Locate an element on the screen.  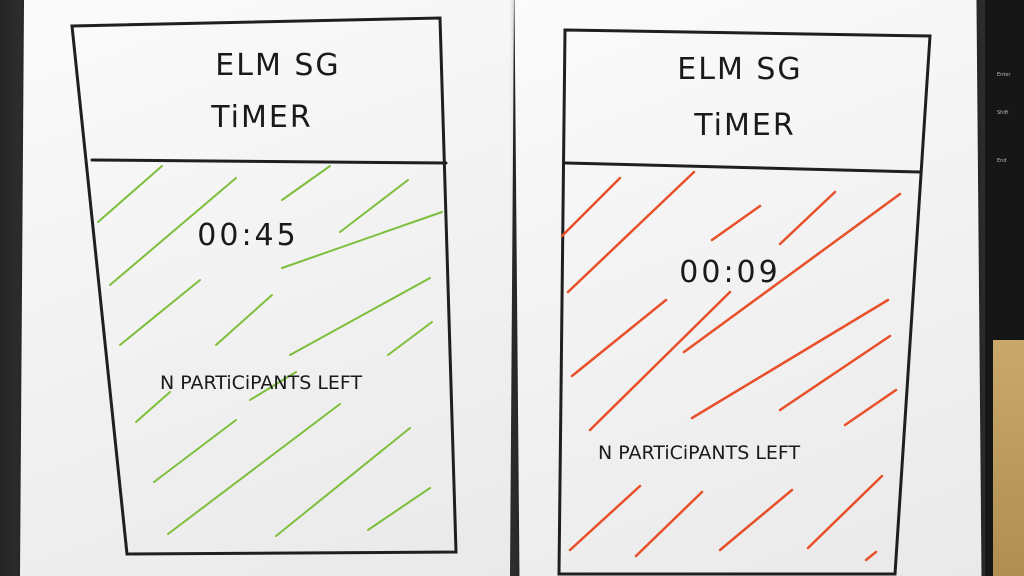
key-label-enter: Enter is located at coordinates (1004, 75).